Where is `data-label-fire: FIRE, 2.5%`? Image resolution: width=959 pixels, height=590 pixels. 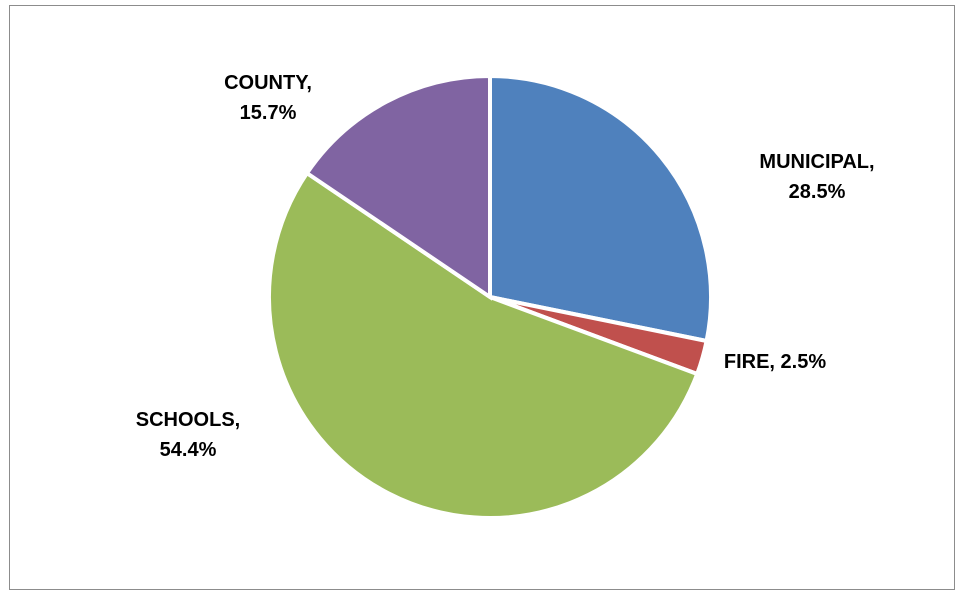 data-label-fire: FIRE, 2.5% is located at coordinates (775, 362).